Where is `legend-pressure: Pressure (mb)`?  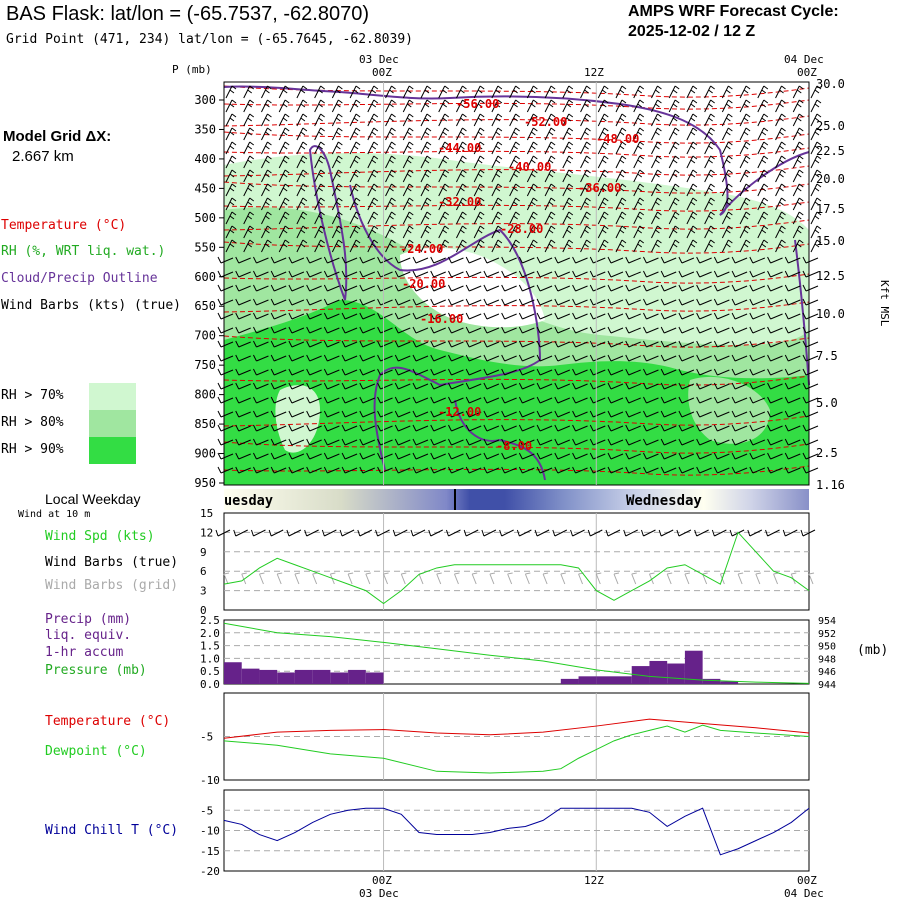 legend-pressure: Pressure (mb) is located at coordinates (96, 670).